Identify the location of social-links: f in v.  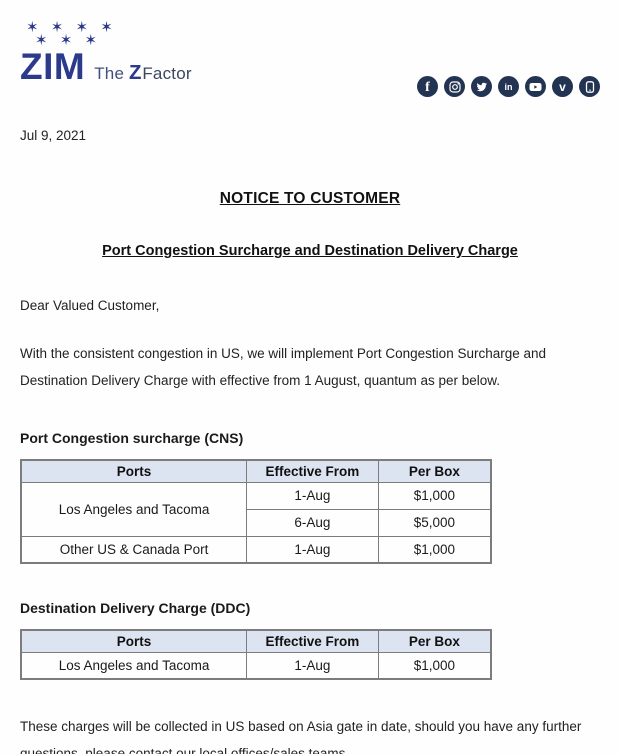
(508, 86).